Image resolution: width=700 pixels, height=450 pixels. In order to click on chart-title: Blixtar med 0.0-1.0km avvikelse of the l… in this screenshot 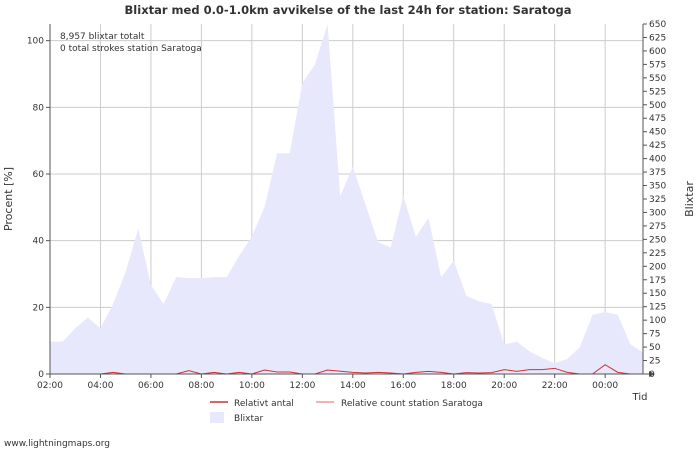, I will do `click(348, 10)`.